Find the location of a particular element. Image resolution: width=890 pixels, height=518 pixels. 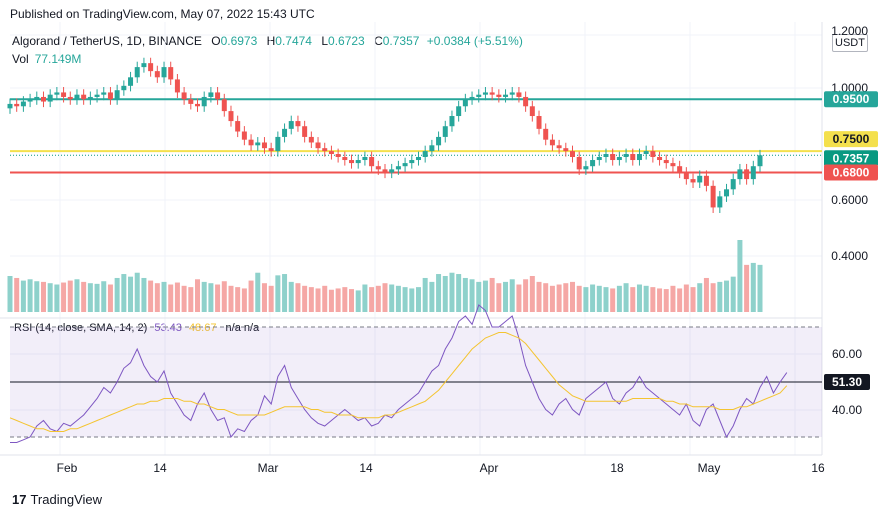

symbol-name: Algorand / TetherUS, 1D, BINANCE is located at coordinates (107, 41).